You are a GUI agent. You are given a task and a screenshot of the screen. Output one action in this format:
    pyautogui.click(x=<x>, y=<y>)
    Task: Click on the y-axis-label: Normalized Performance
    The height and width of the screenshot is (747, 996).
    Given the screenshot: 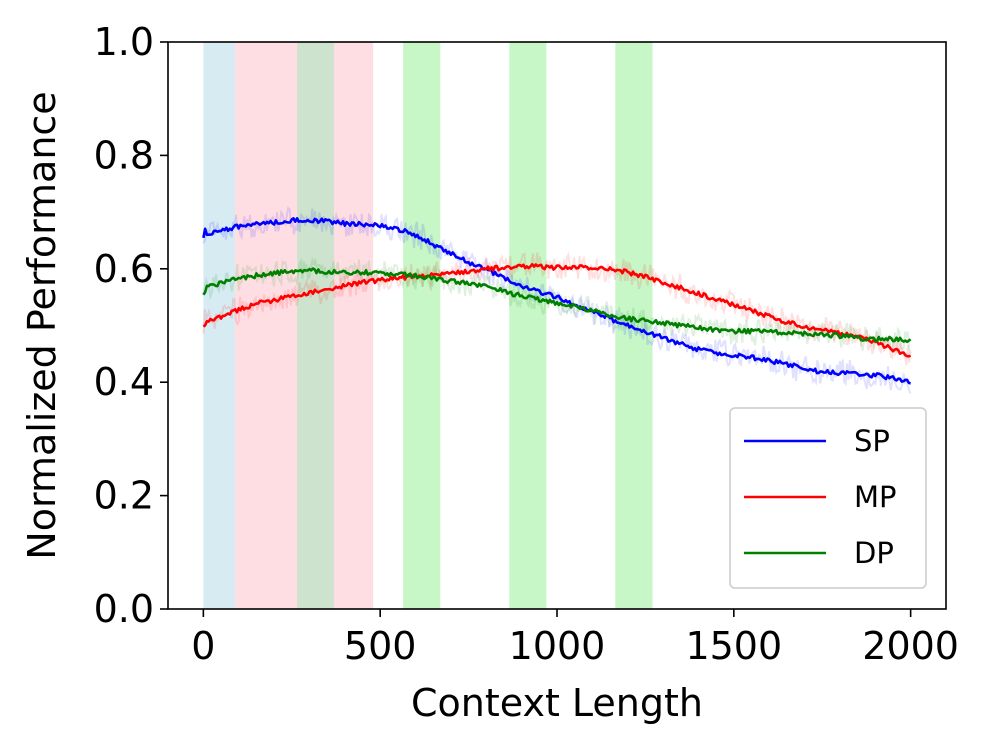 What is the action you would take?
    pyautogui.click(x=42, y=325)
    